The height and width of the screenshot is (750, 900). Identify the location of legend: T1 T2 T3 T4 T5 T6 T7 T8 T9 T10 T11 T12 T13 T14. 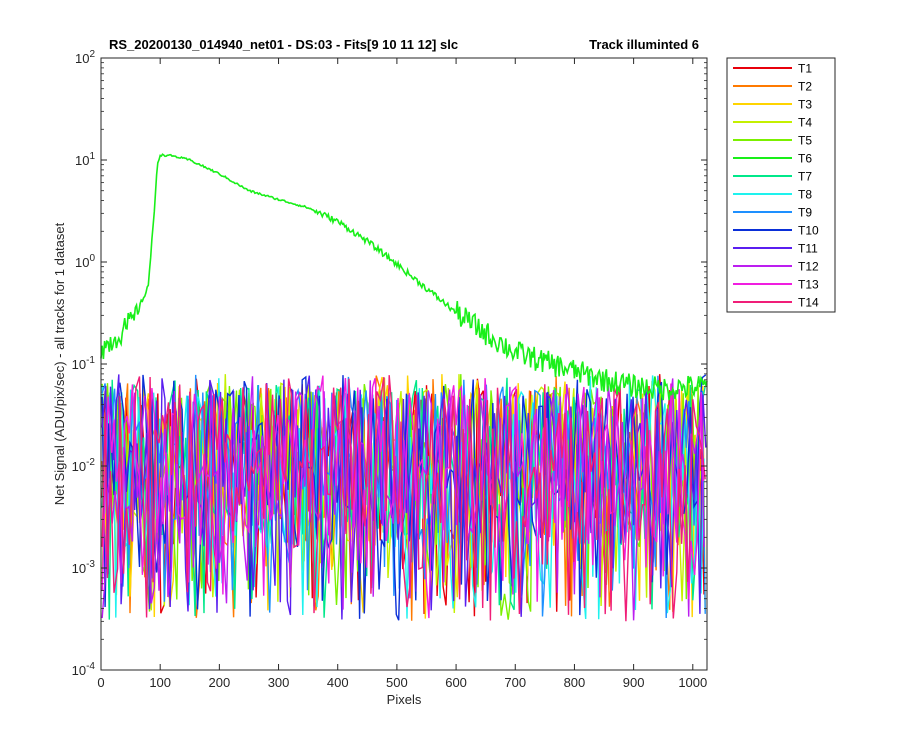
(781, 185).